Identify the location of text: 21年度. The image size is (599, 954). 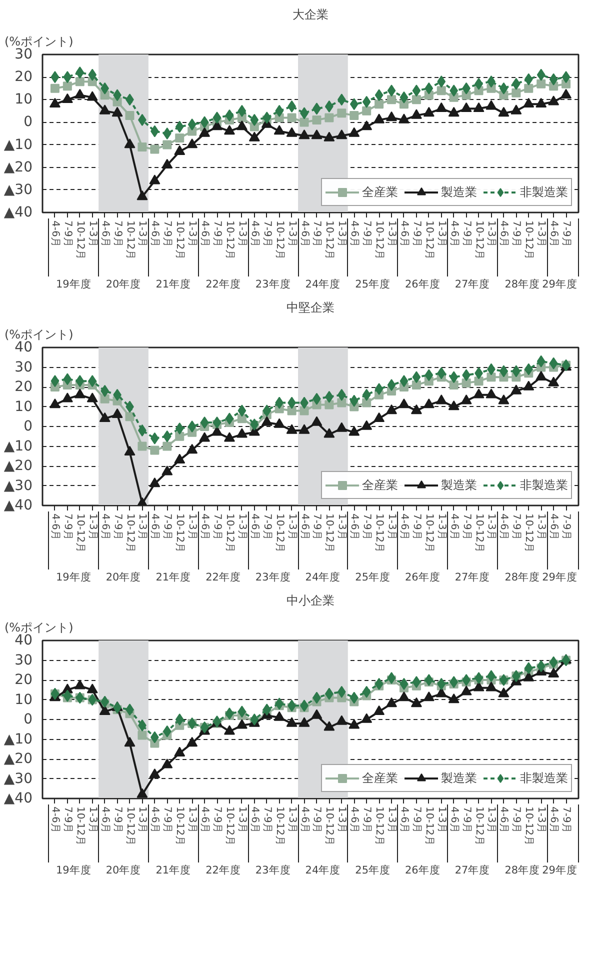
(174, 284).